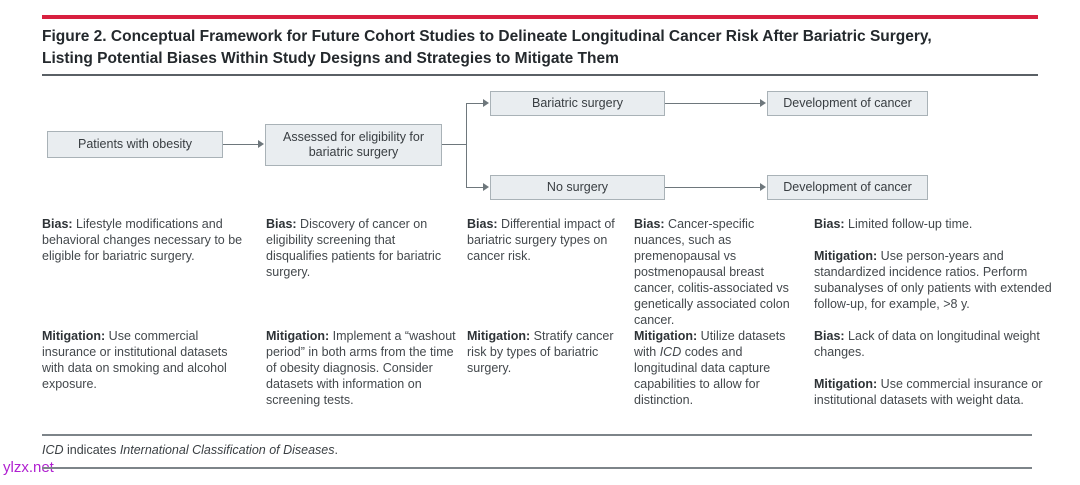 This screenshot has height=485, width=1080. What do you see at coordinates (91, 450) in the screenshot?
I see `footnote-text: indicates` at bounding box center [91, 450].